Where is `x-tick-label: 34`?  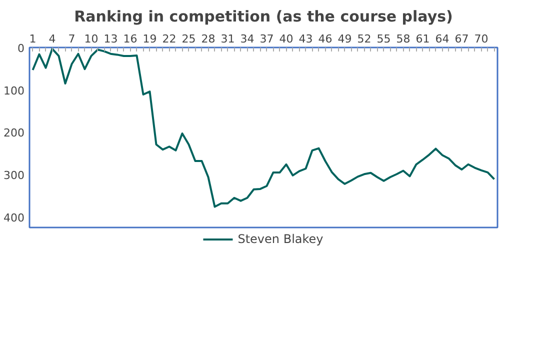 x-tick-label: 34 is located at coordinates (247, 39).